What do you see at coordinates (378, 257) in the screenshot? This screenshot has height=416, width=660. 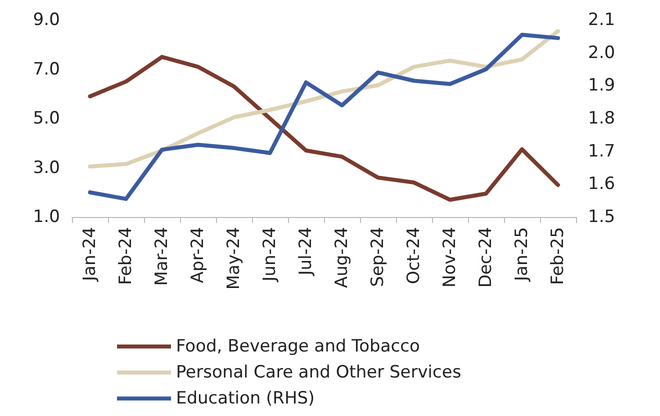 I see `x-tick-label: Sep-24` at bounding box center [378, 257].